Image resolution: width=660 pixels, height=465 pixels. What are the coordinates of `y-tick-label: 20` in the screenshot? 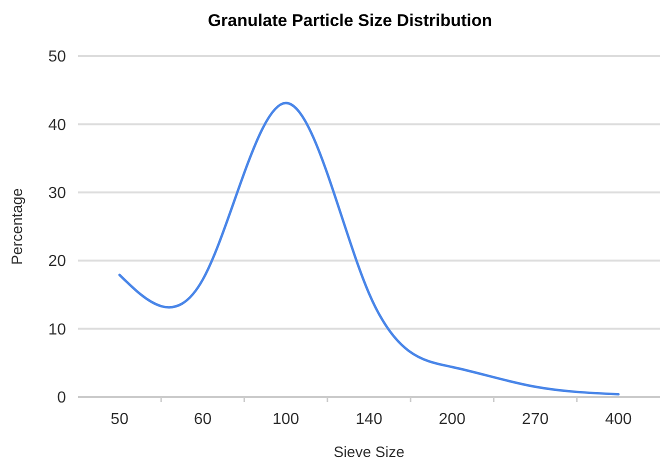 It's located at (57, 261).